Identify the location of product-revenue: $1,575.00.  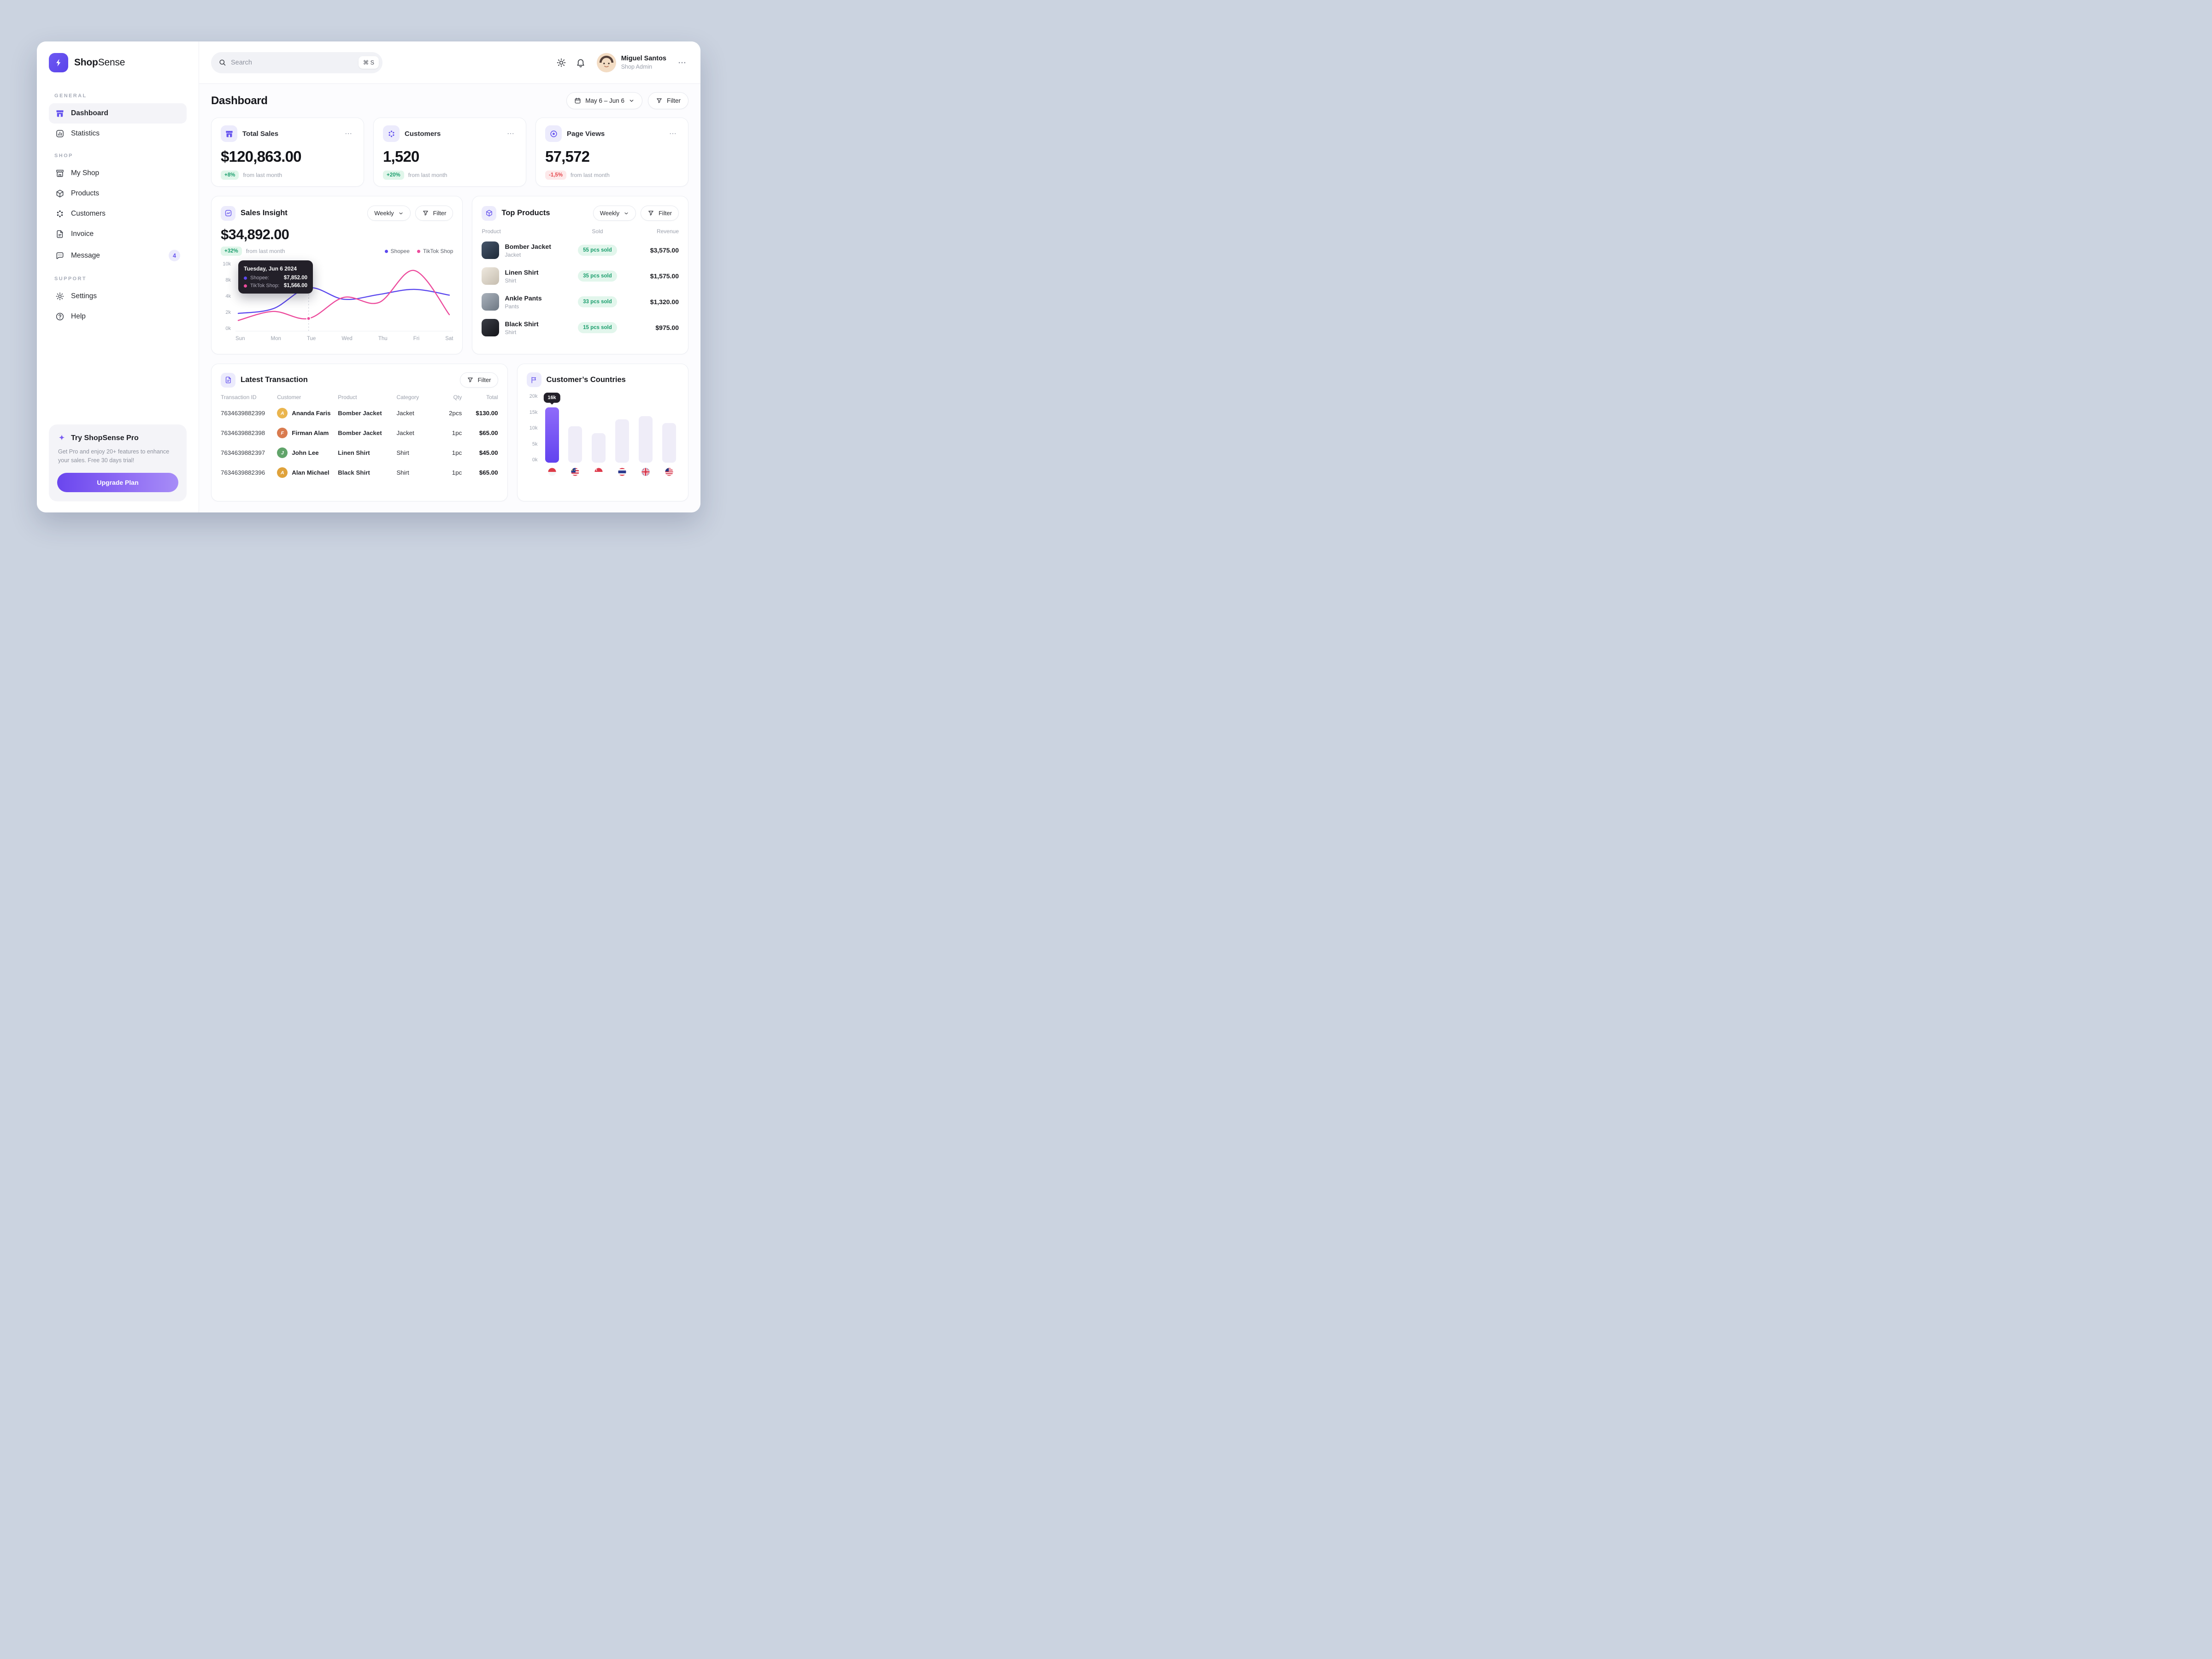
(664, 276).